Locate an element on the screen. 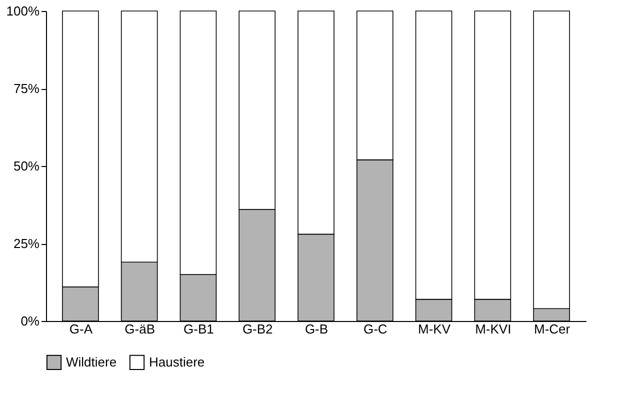  x-tick-label: G-A is located at coordinates (81, 329).